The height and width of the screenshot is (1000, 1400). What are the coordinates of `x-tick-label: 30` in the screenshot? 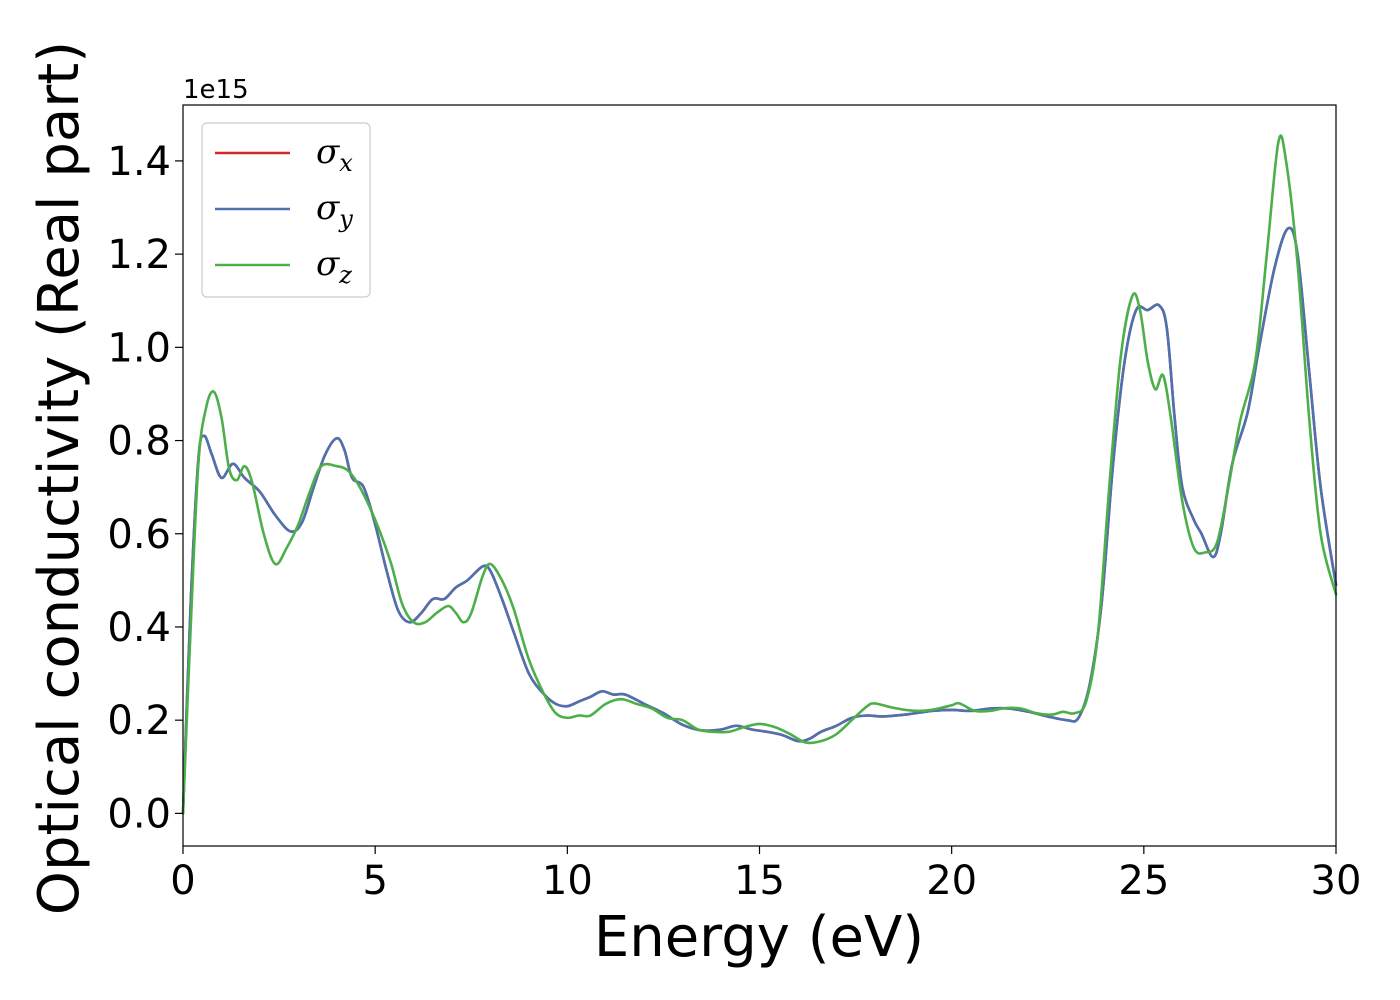 It's located at (1336, 881).